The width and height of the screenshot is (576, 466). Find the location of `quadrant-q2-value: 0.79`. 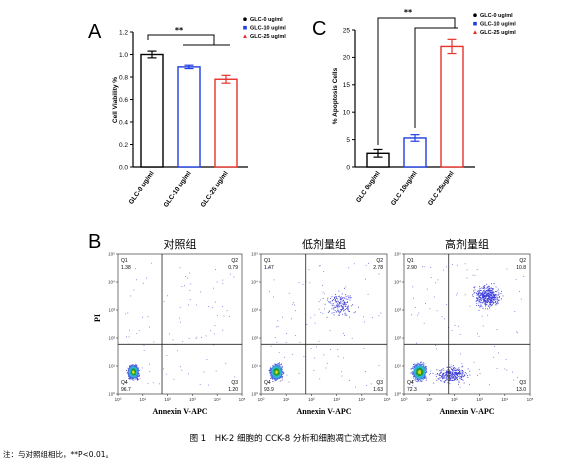

quadrant-q2-value: 0.79 is located at coordinates (233, 268).